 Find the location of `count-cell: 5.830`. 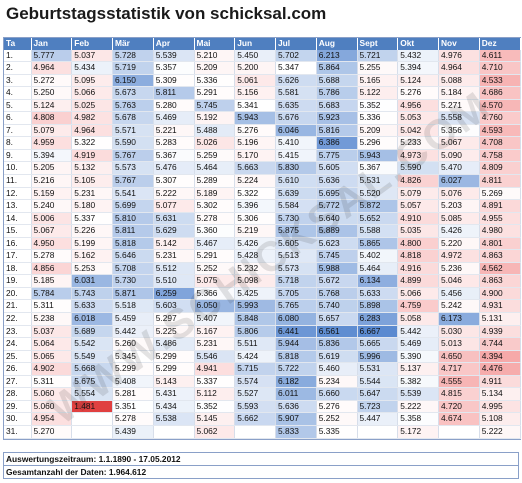

count-cell: 5.830 is located at coordinates (296, 168).